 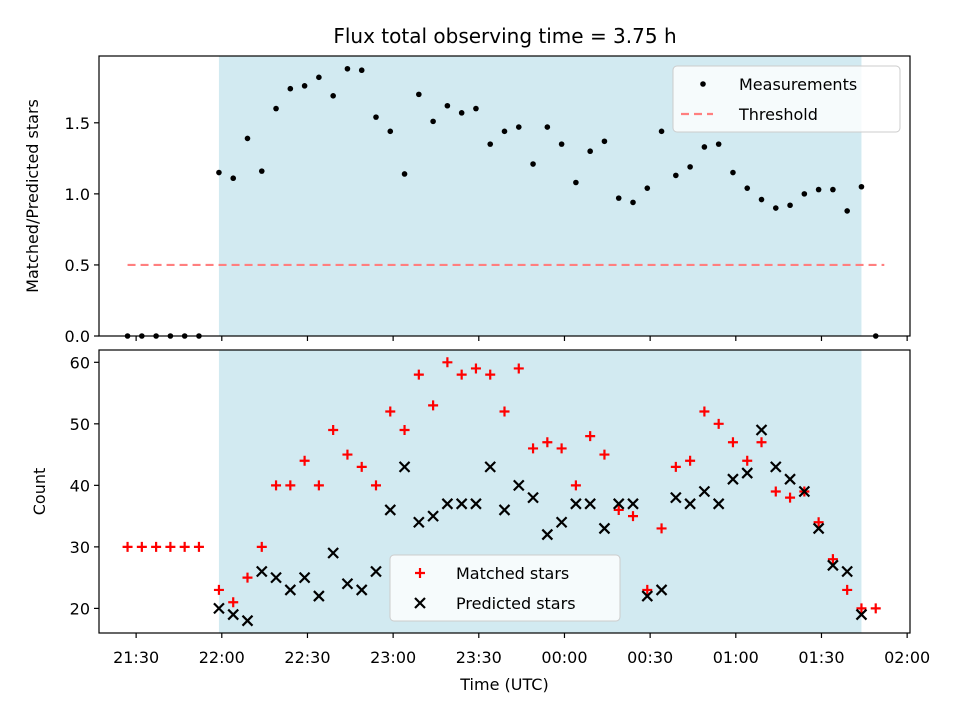 I want to click on x-tick-label: 01:30, so click(x=821, y=657).